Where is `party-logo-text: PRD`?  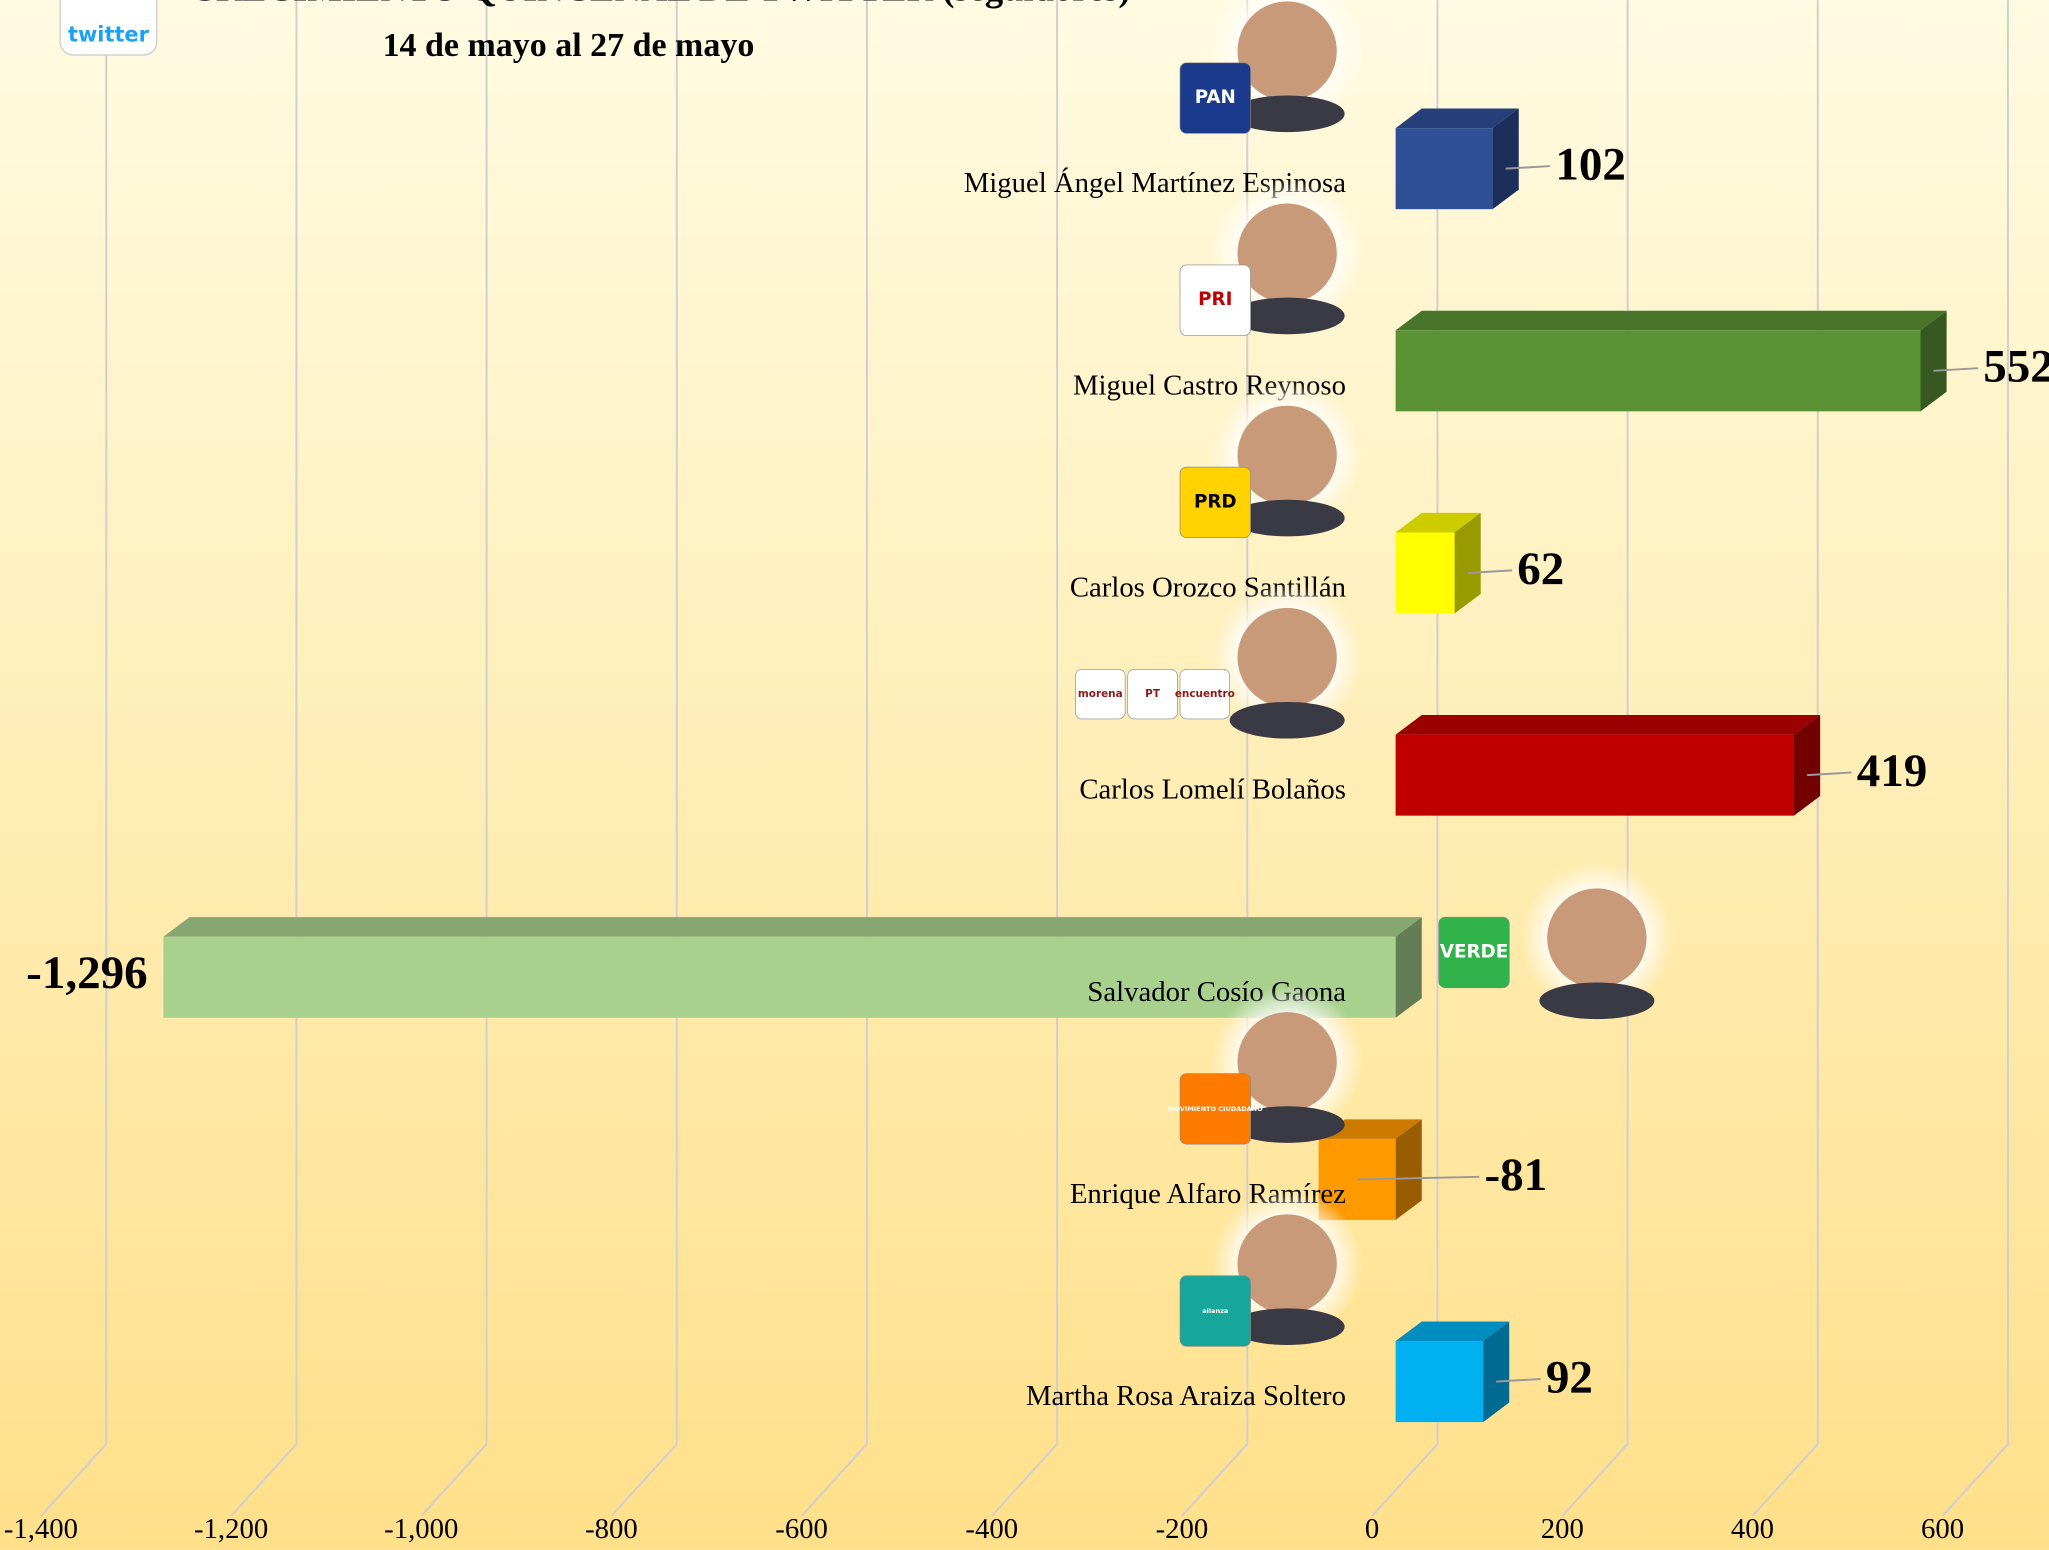
party-logo-text: PRD is located at coordinates (1215, 501).